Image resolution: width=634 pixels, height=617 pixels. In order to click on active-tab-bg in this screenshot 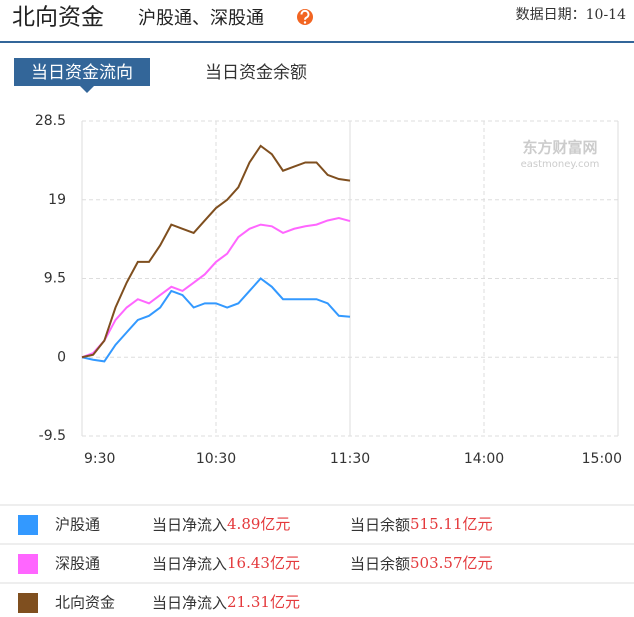, I will do `click(82, 72)`.